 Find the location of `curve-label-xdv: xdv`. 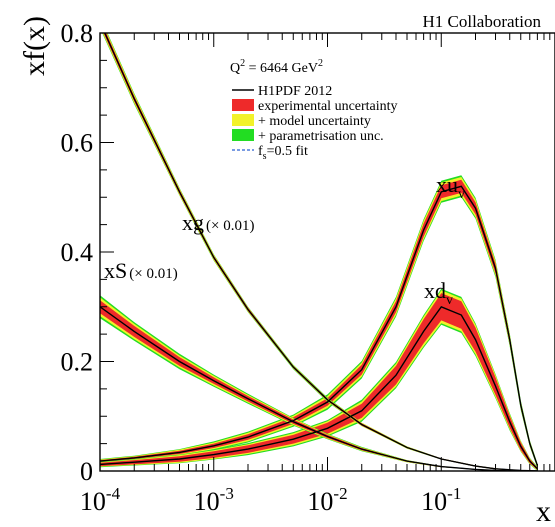

curve-label-xdv: xdv is located at coordinates (438, 293).